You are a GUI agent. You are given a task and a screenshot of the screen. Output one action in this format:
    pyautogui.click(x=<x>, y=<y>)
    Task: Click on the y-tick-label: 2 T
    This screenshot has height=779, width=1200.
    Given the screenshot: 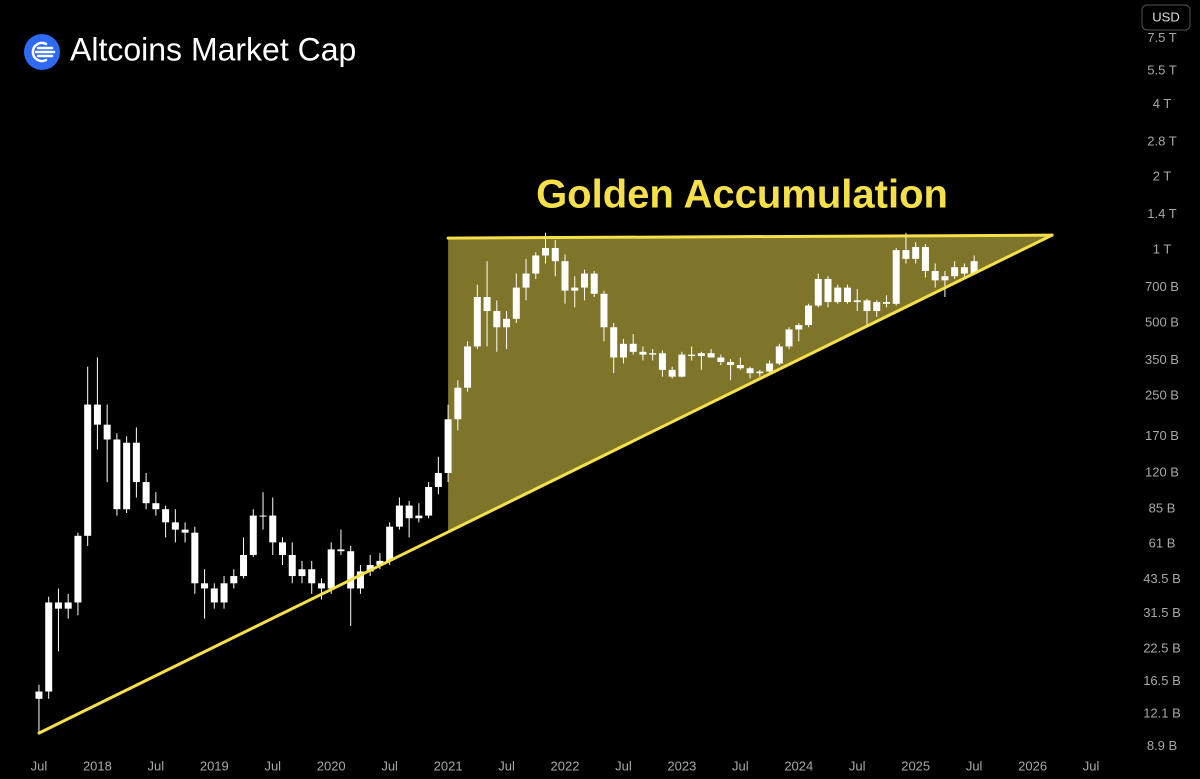 What is the action you would take?
    pyautogui.click(x=1162, y=176)
    